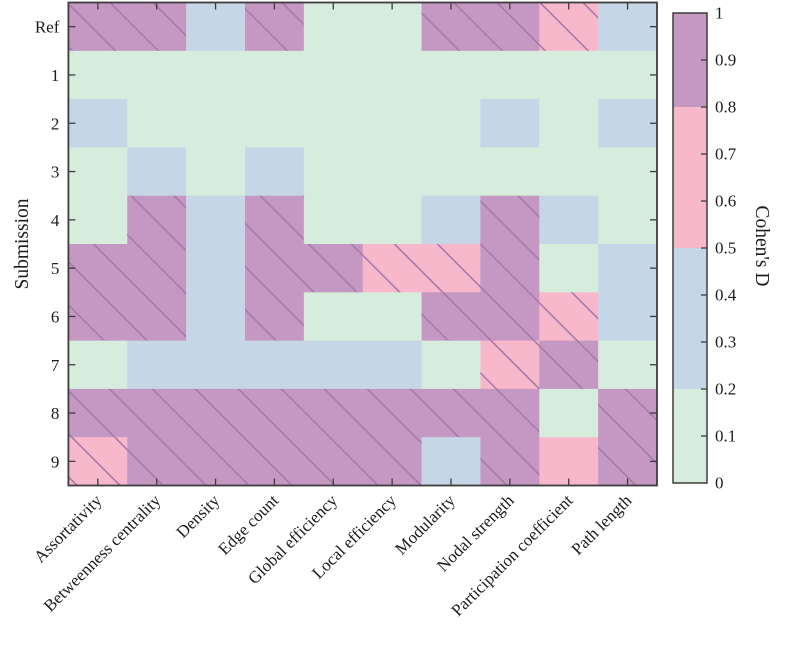 The image size is (786, 648). I want to click on y-tick-label: 8, so click(55, 413).